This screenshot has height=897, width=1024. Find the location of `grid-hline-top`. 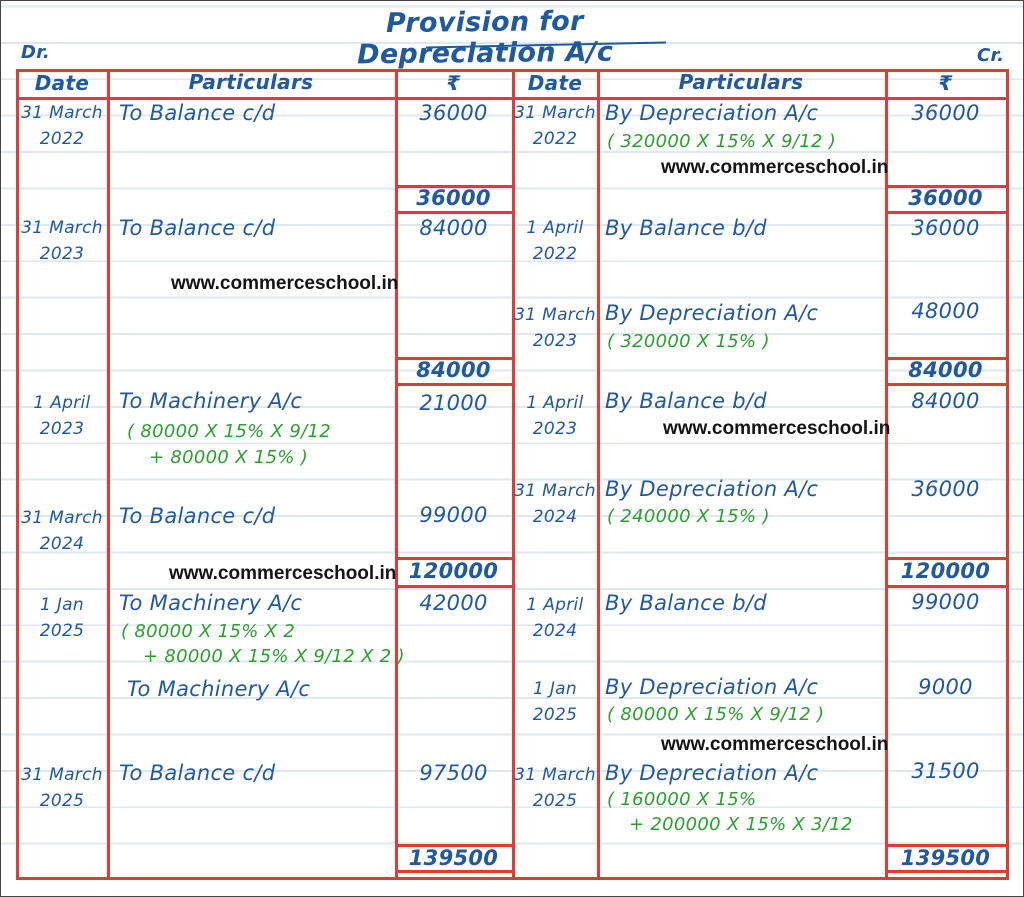

grid-hline-top is located at coordinates (512, 70).